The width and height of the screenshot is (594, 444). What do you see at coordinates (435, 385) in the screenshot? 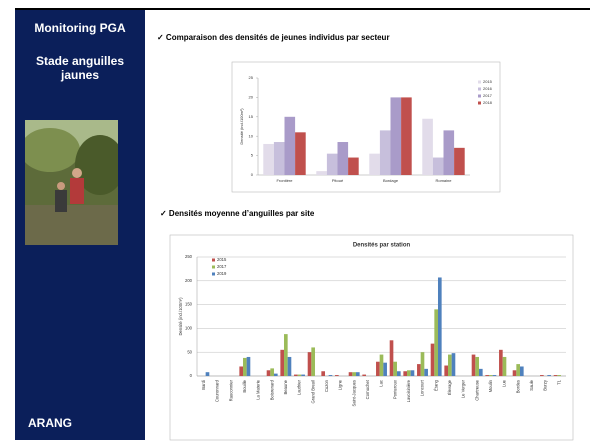
I see `x-tick-label: Étang` at bounding box center [435, 385].